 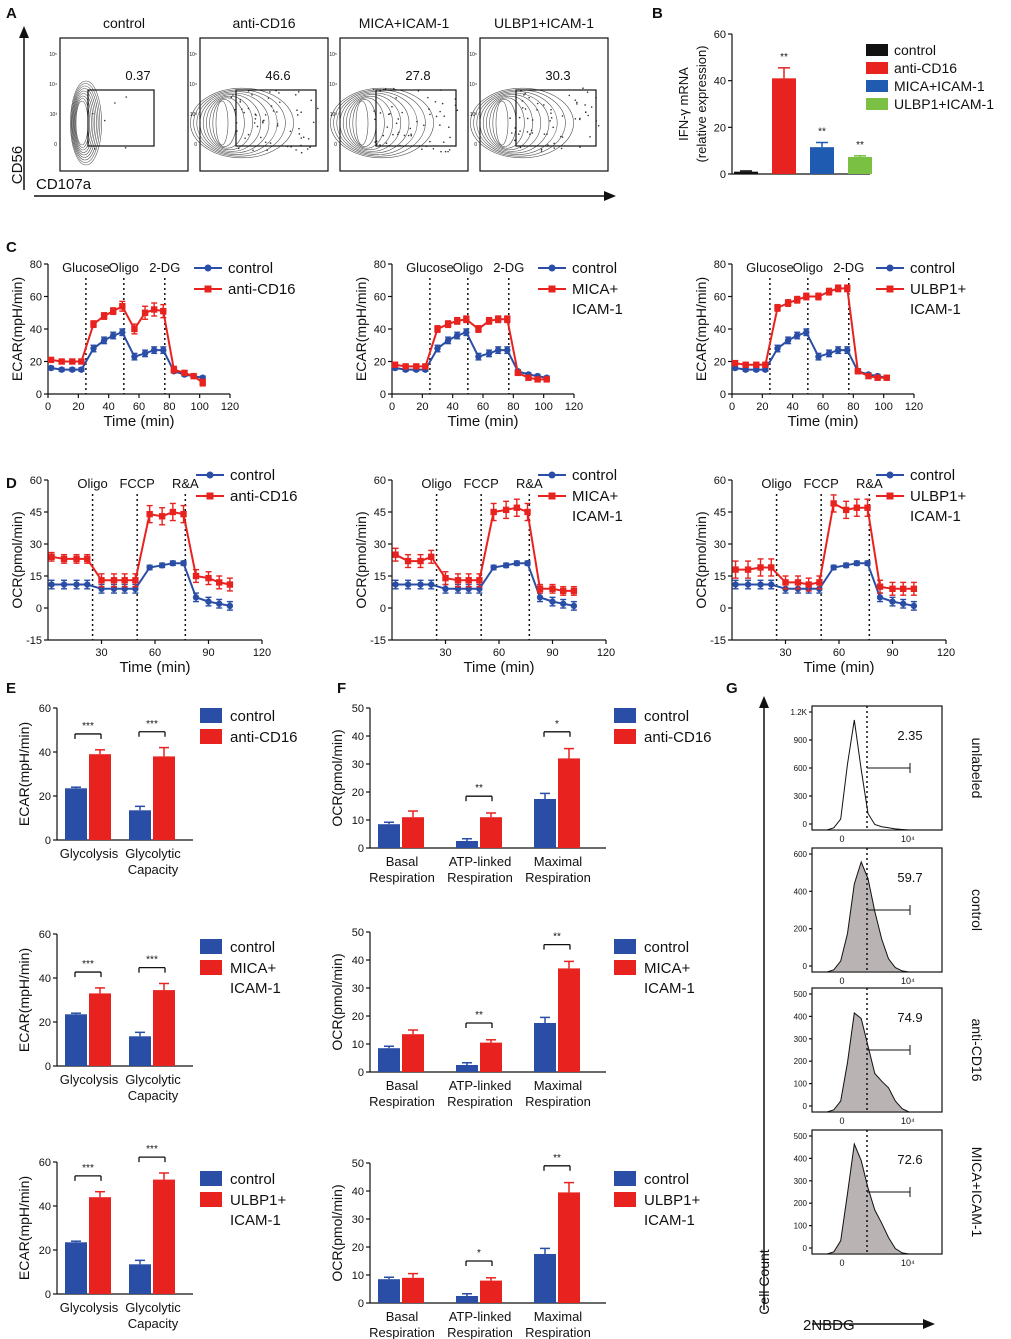 What do you see at coordinates (829, 1325) in the screenshot?
I see `nbdg-axis-label: 2NBDG` at bounding box center [829, 1325].